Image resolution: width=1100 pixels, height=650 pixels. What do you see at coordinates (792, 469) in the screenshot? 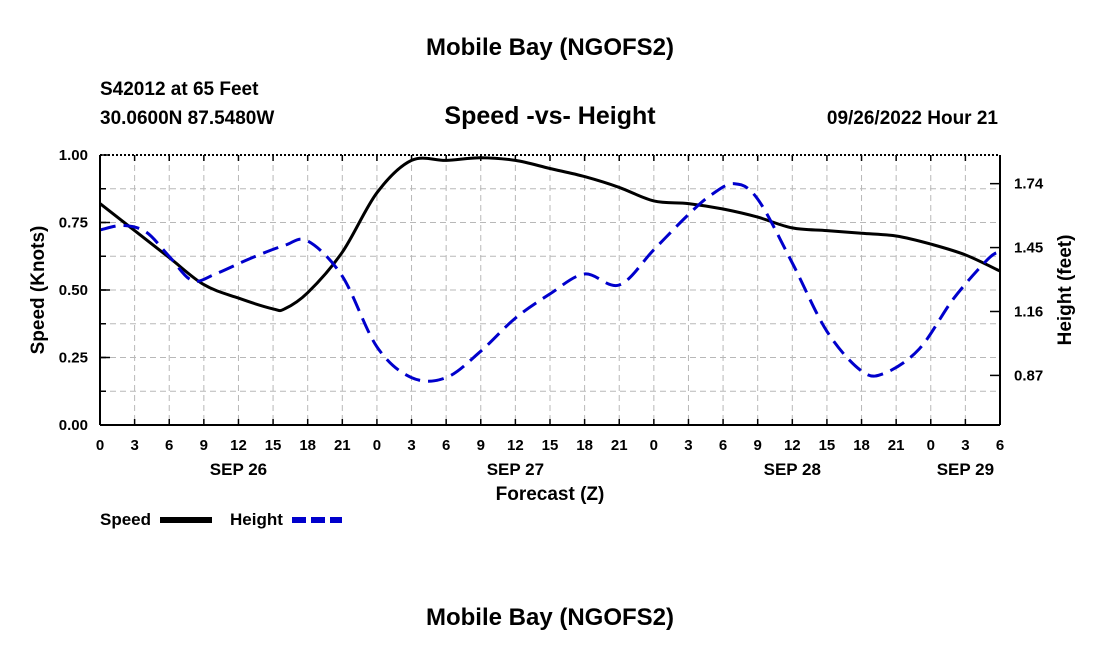
I see `date-label: SEP 28` at bounding box center [792, 469].